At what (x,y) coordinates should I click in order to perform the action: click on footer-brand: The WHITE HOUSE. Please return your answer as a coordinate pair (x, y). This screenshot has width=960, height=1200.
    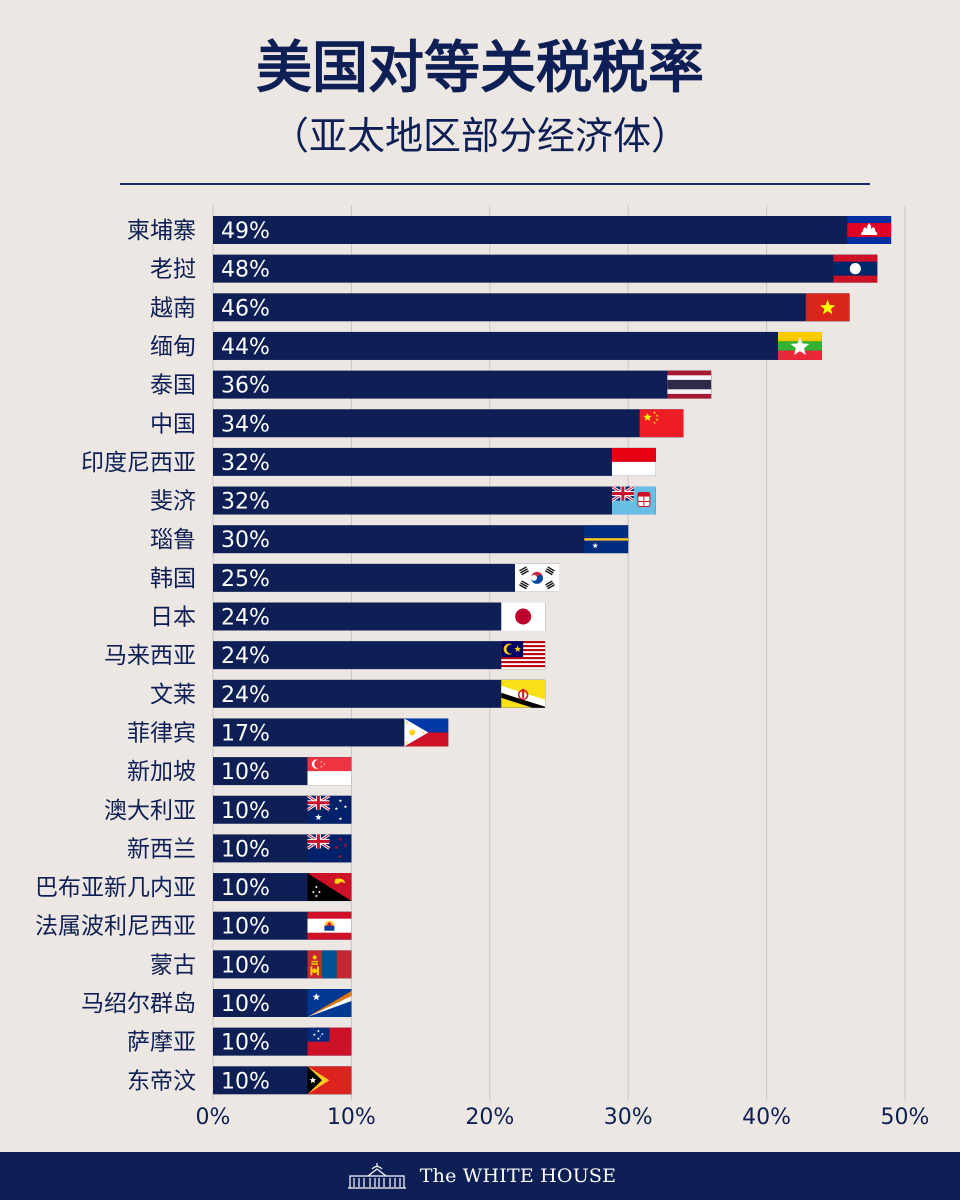
    Looking at the image, I should click on (480, 1176).